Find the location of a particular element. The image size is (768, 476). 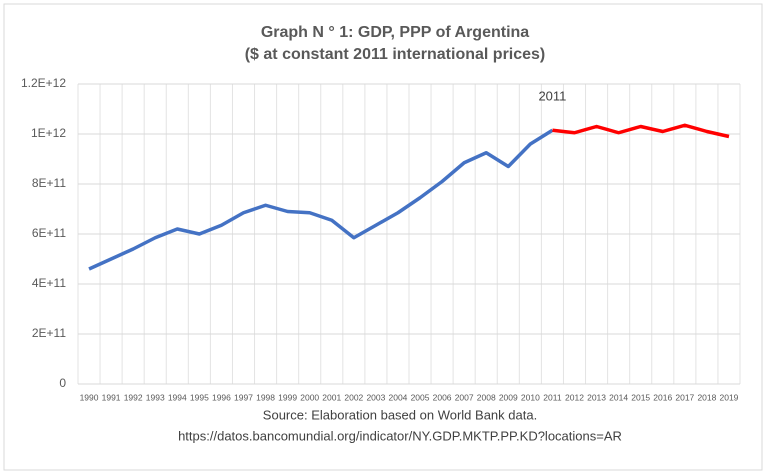

y-tick-label: 1.2E+12 is located at coordinates (43, 83).